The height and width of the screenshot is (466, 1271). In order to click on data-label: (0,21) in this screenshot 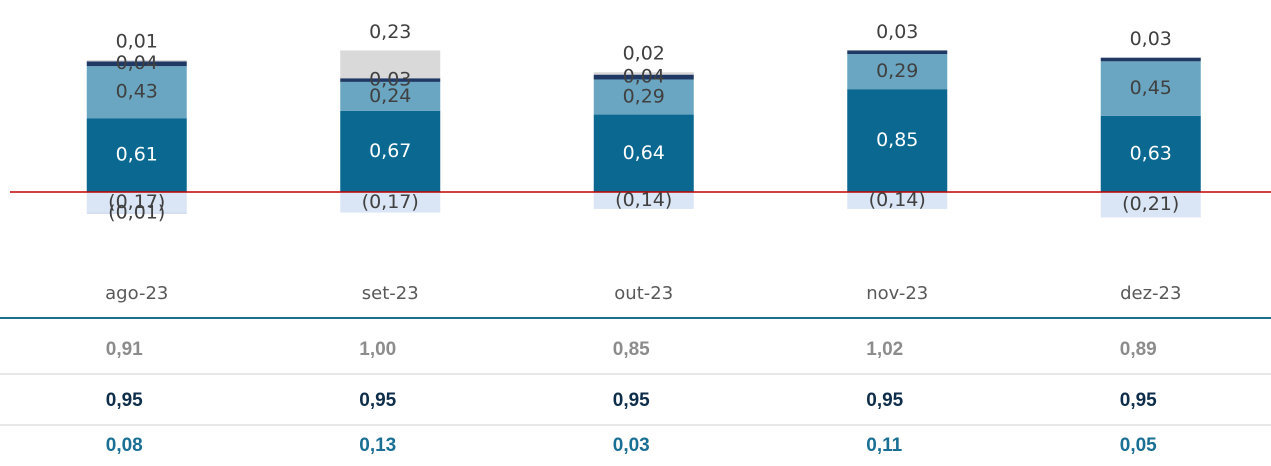, I will do `click(1150, 204)`.